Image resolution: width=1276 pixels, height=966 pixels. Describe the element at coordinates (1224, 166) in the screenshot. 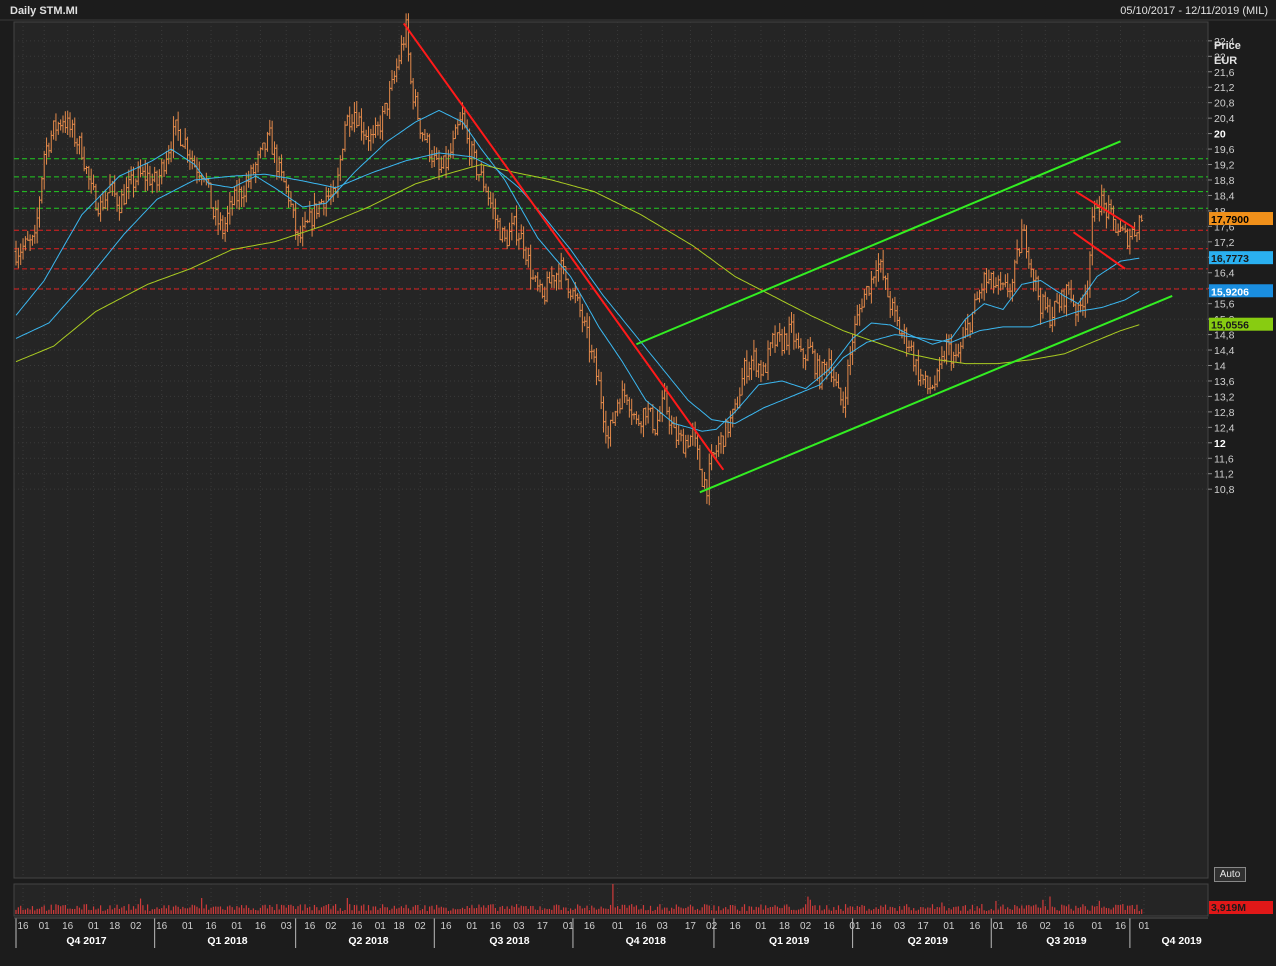

I see `y-tick-label: 19,2` at that location.